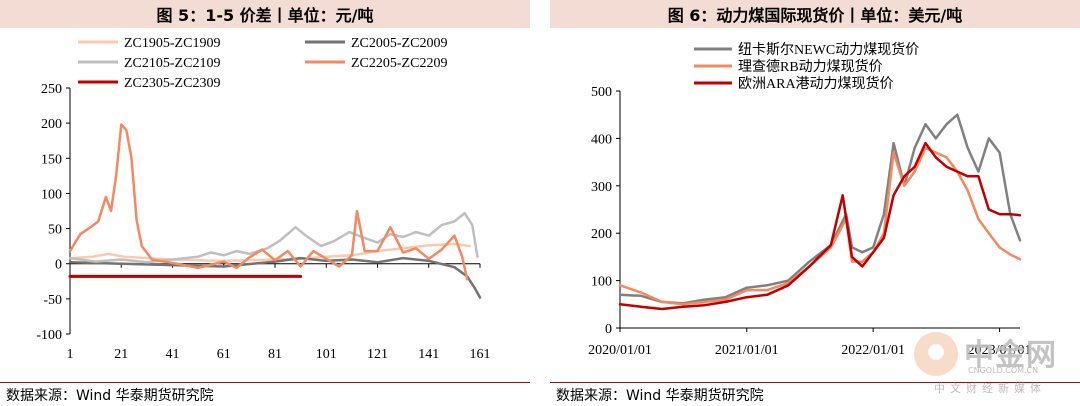 This screenshot has width=1080, height=406. Describe the element at coordinates (601, 187) in the screenshot. I see `y-tick-label: 300` at that location.